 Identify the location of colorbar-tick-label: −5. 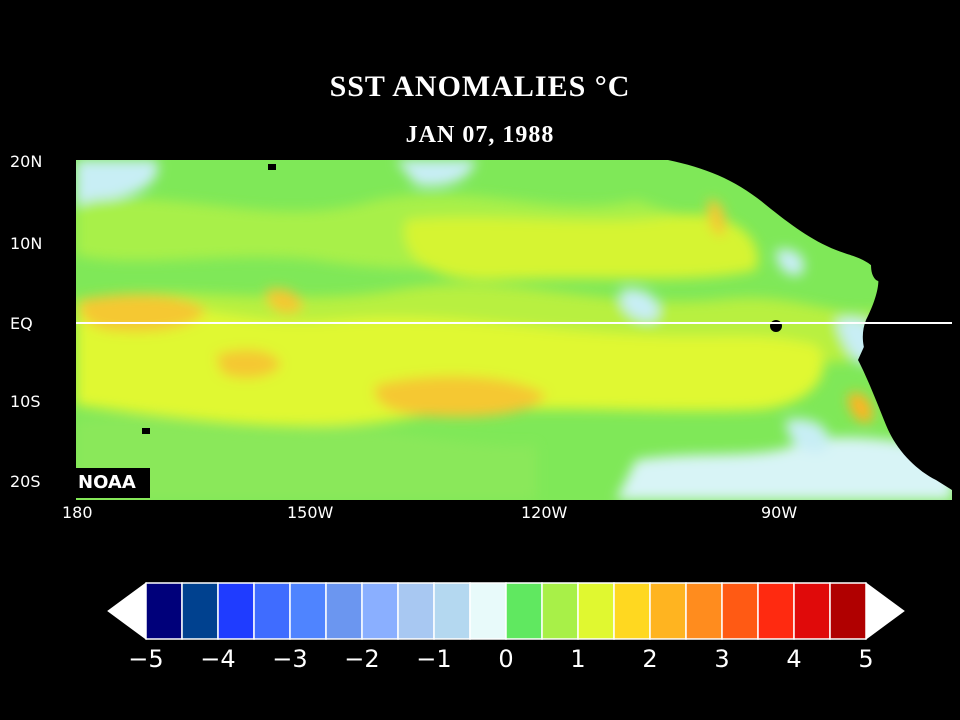
(146, 659).